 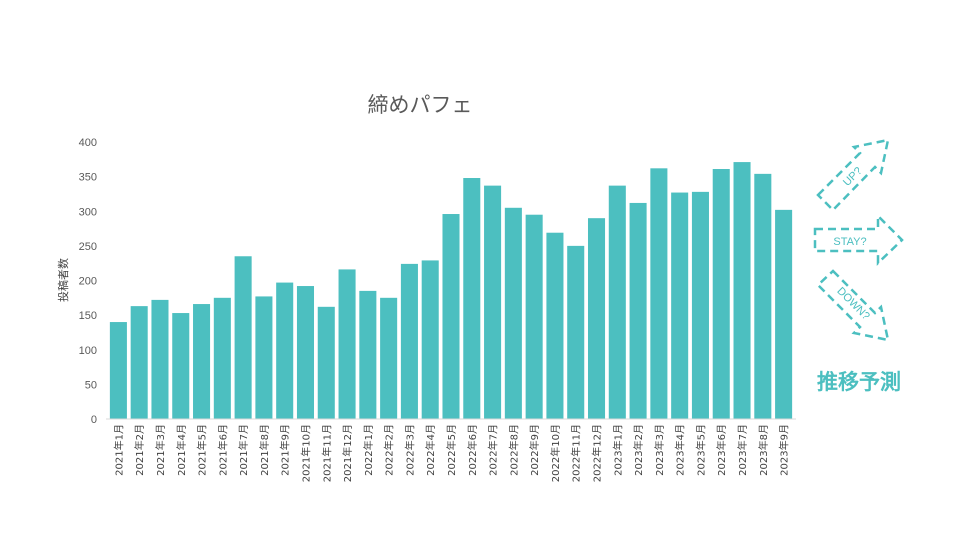 I want to click on x-tick-label: 2023年8月, so click(x=763, y=450).